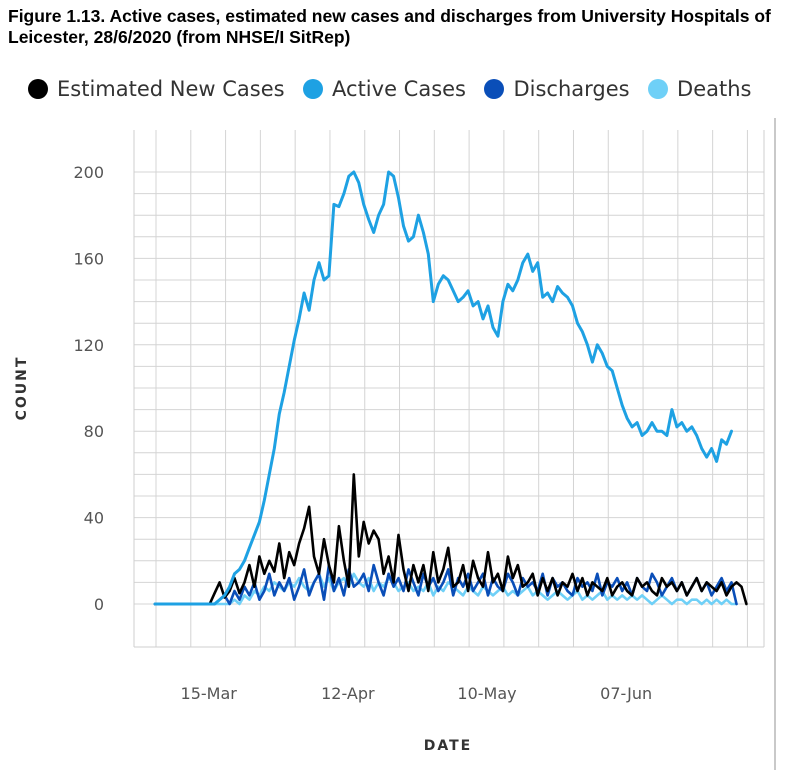  I want to click on x-axis: 15-Mar 12-Apr 10-May 07-Jun, so click(417, 693).